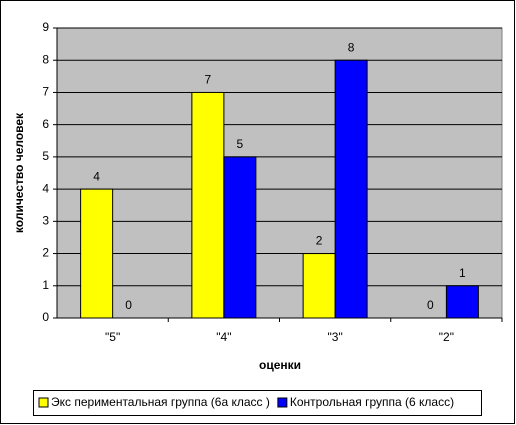 The height and width of the screenshot is (425, 516). I want to click on y-tick-label: 0, so click(45, 317).